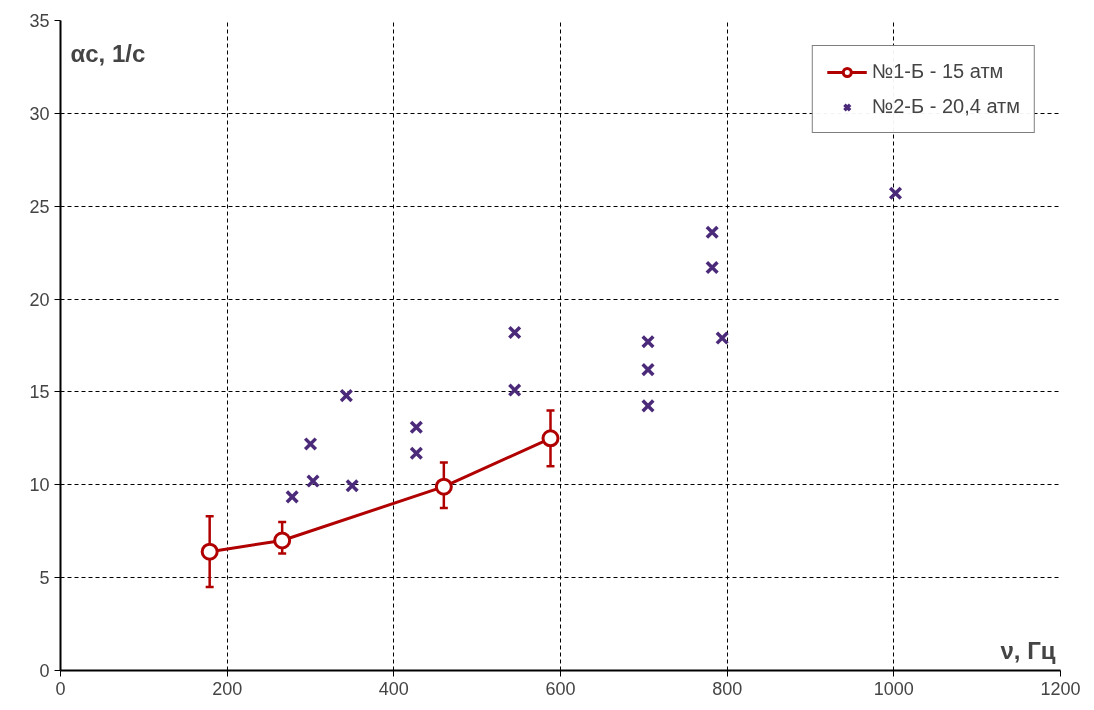 The height and width of the screenshot is (710, 1094). What do you see at coordinates (727, 688) in the screenshot?
I see `x-tick-label: 800` at bounding box center [727, 688].